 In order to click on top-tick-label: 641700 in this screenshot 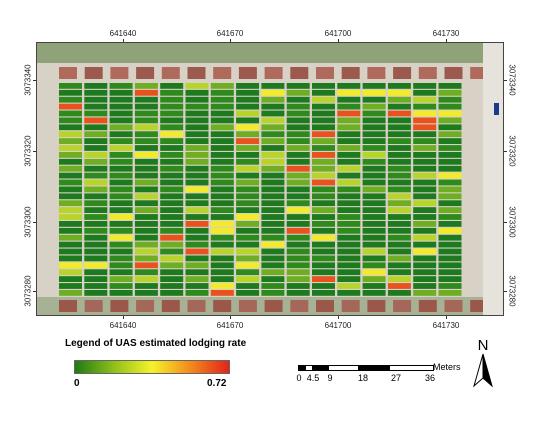, I will do `click(338, 33)`.